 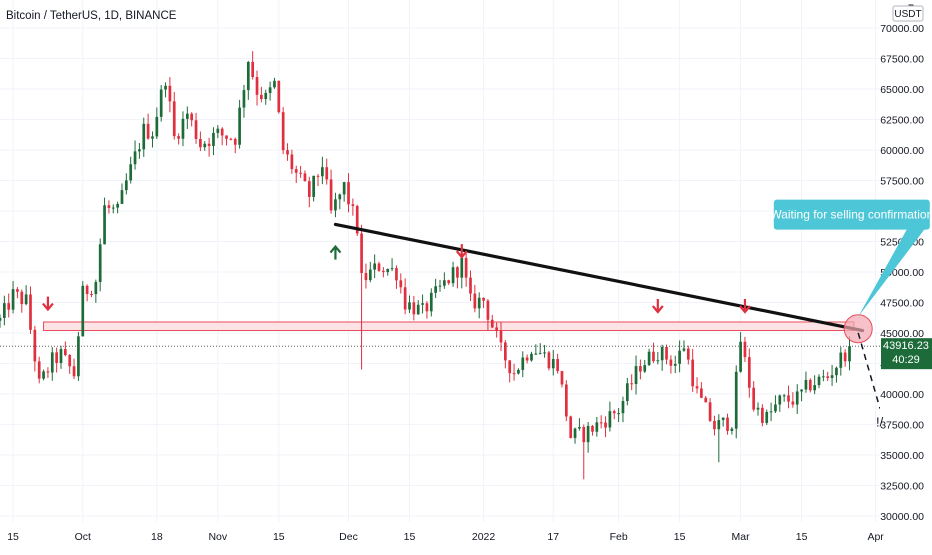 I want to click on currency-button: USDT, so click(x=908, y=13).